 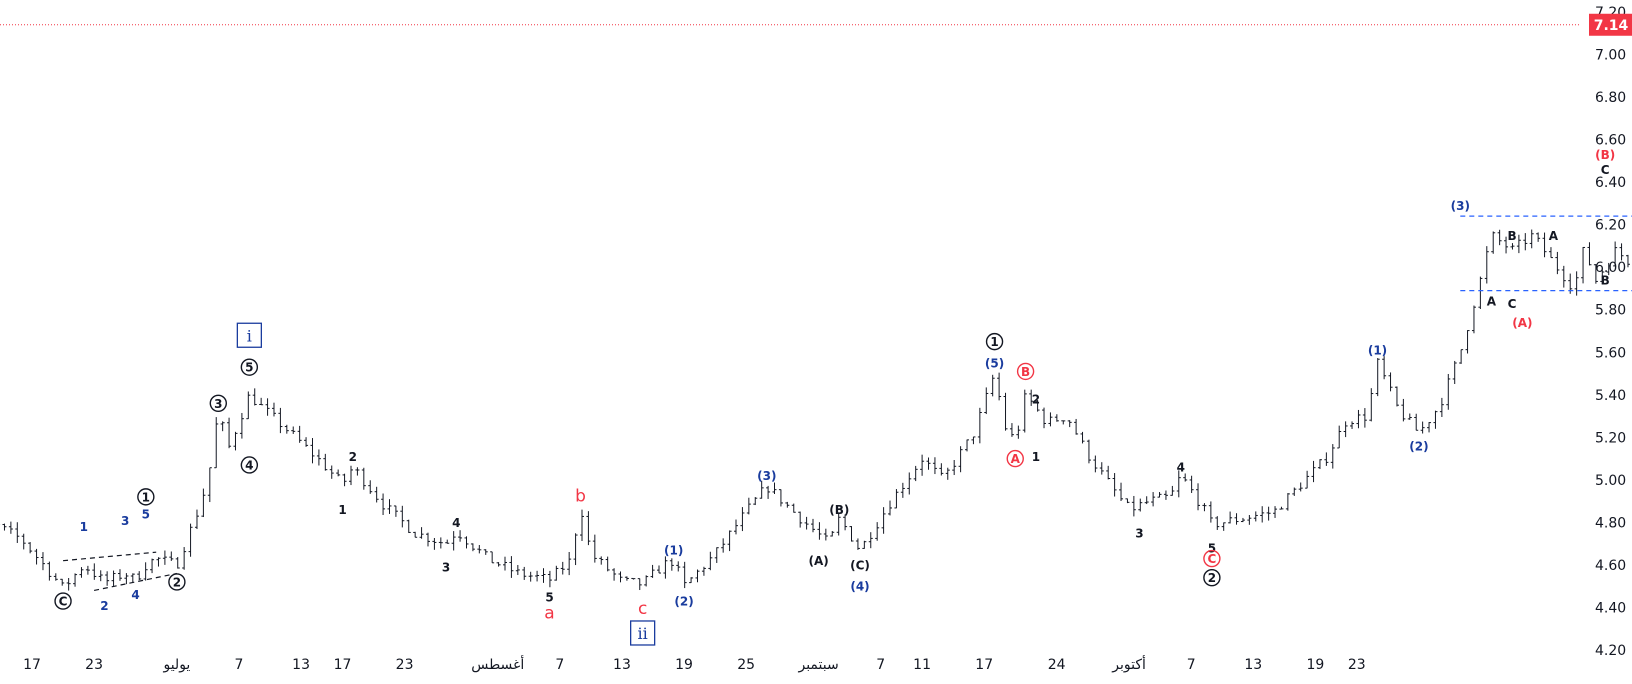 I want to click on time-tick-label: أكتوبر, so click(x=1128, y=664).